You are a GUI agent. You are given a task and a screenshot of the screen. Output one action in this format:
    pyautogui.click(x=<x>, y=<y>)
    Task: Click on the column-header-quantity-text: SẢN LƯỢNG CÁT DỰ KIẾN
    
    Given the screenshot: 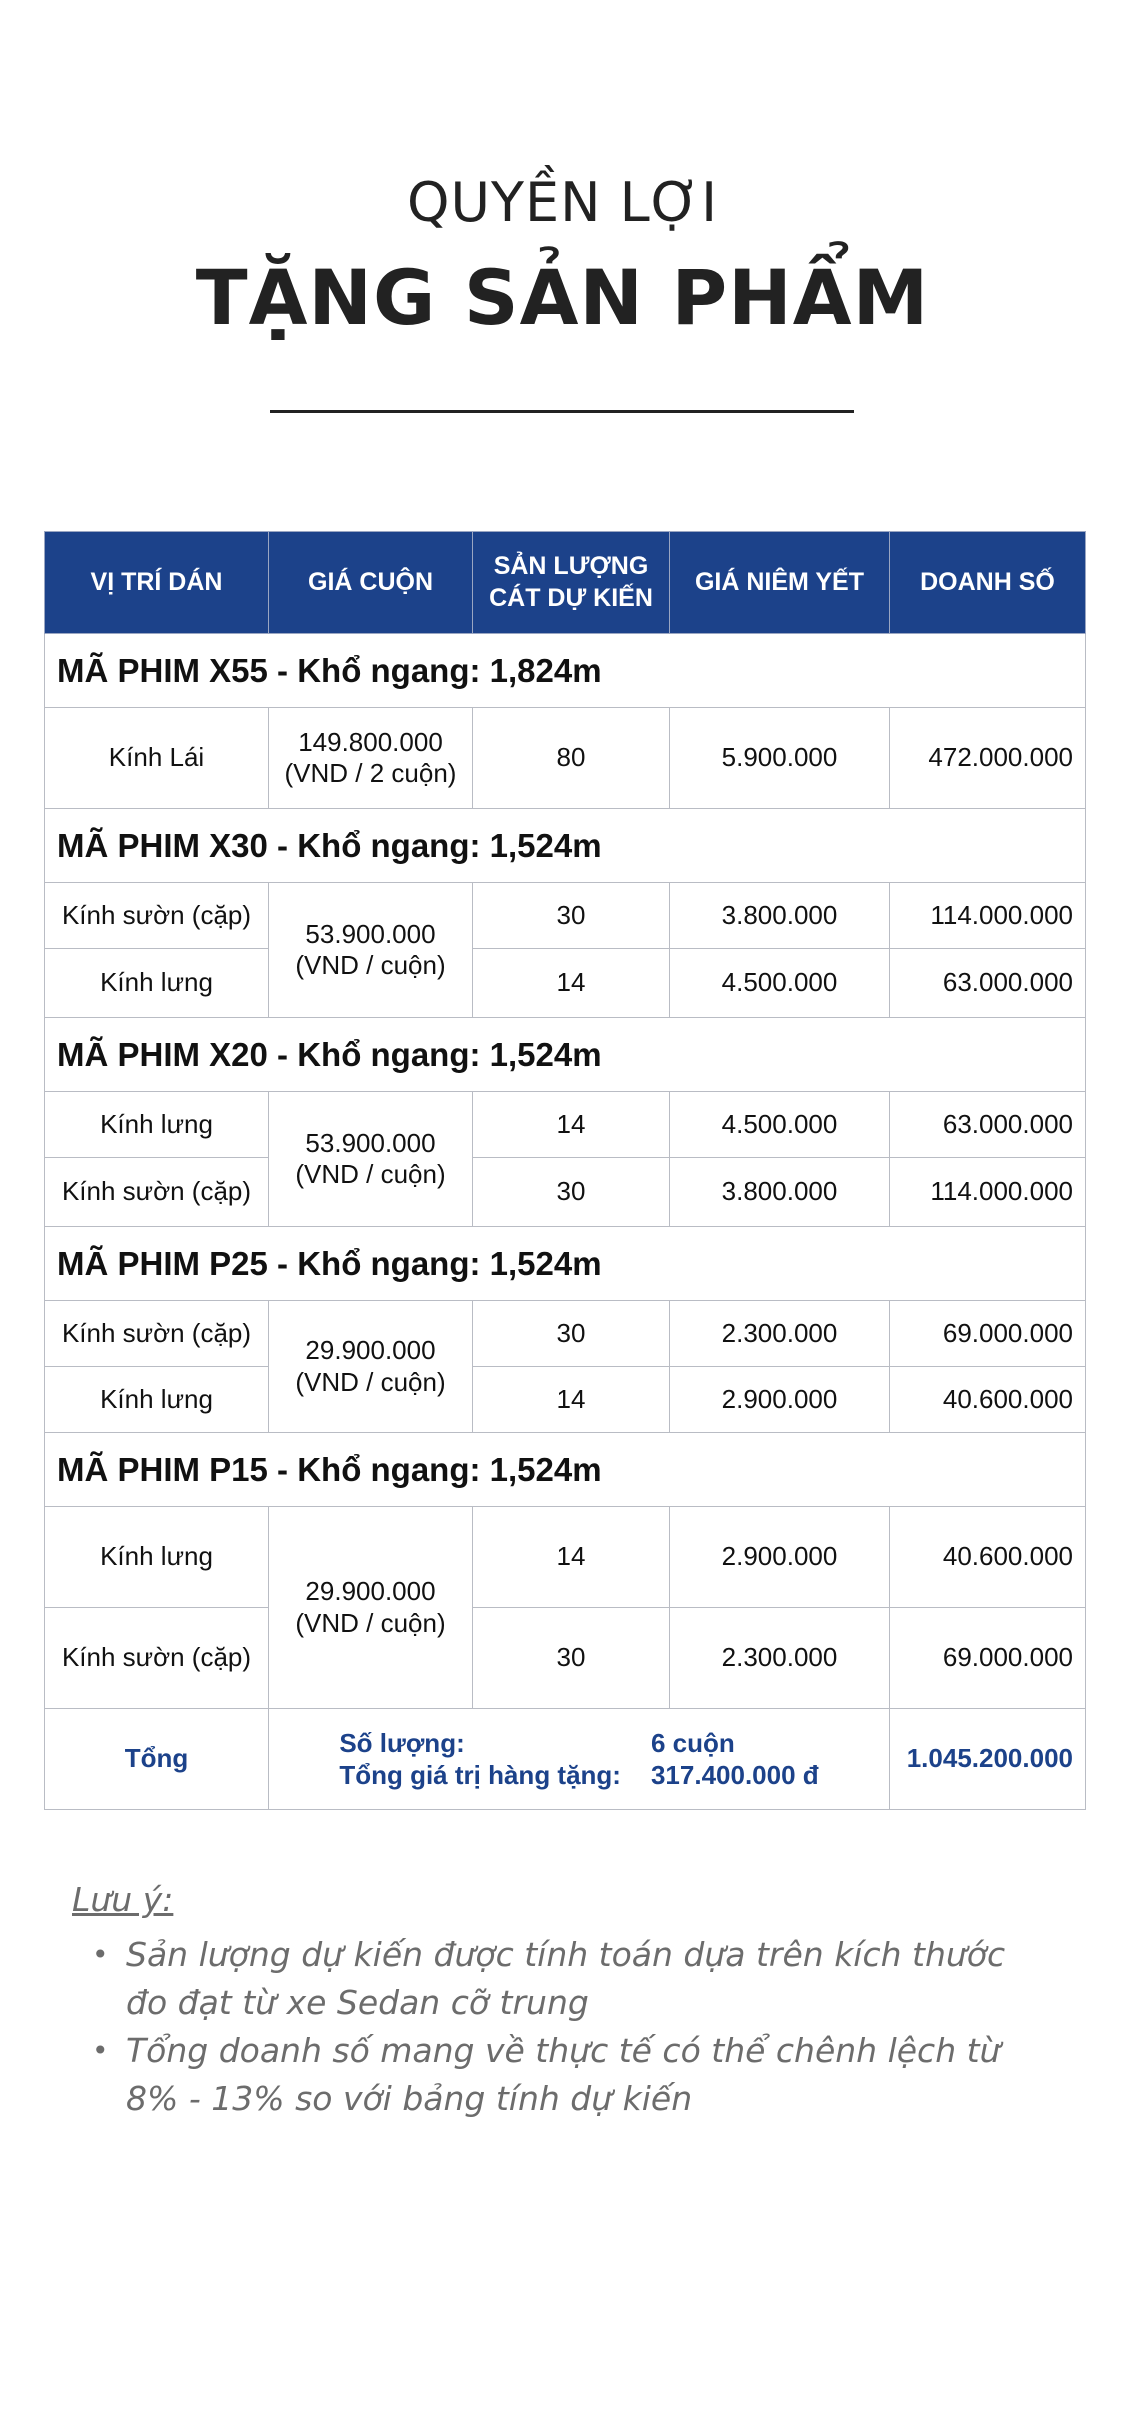 What is the action you would take?
    pyautogui.click(x=571, y=582)
    